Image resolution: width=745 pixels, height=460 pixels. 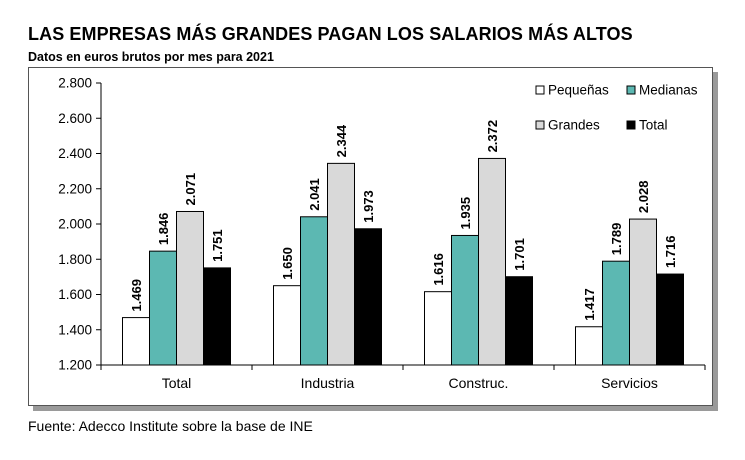 What do you see at coordinates (616, 108) in the screenshot?
I see `legend: Pequeñas Medianas Grandes Total` at bounding box center [616, 108].